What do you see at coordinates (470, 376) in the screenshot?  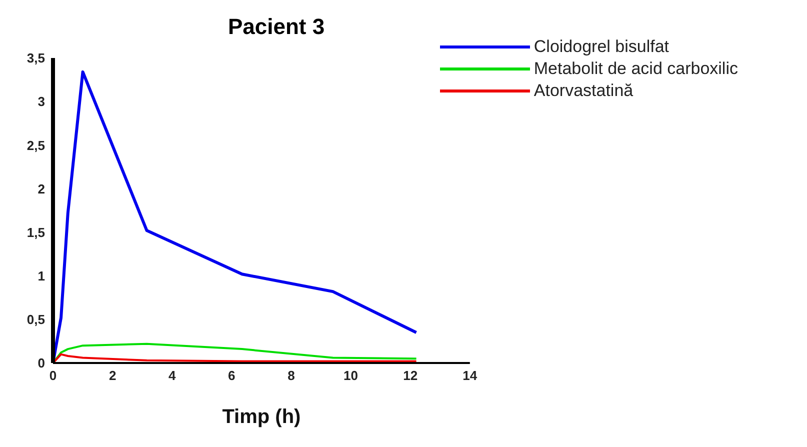 I see `x-tick-label: 14` at bounding box center [470, 376].